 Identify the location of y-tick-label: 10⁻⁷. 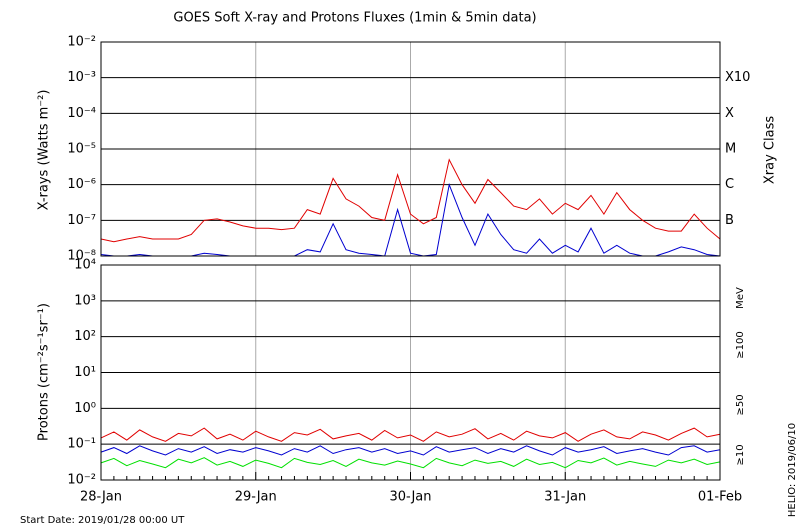
(81, 220).